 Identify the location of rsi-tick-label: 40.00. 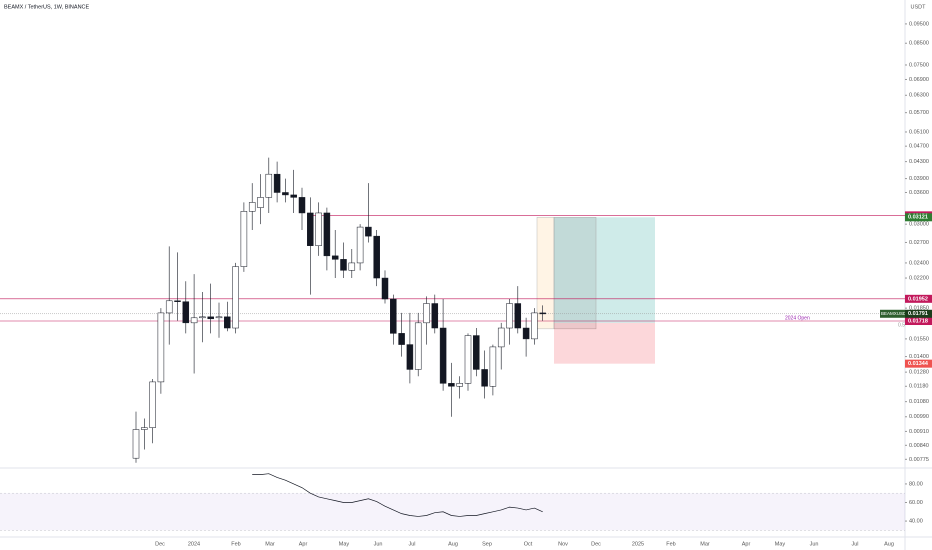
(916, 522).